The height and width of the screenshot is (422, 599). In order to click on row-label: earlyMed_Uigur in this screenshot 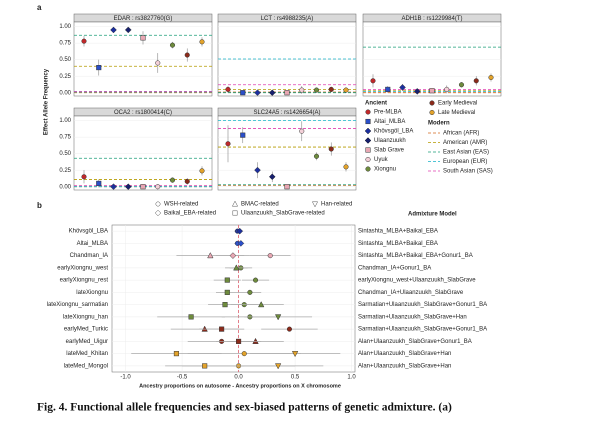, I will do `click(87, 342)`.